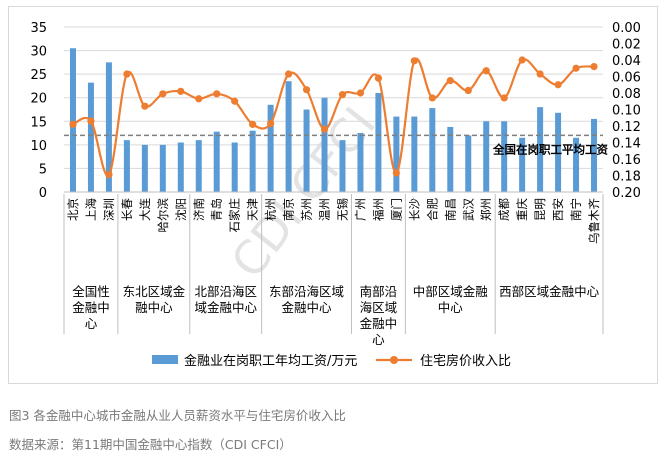  I want to click on right-tick-label: 0.10, so click(626, 111).